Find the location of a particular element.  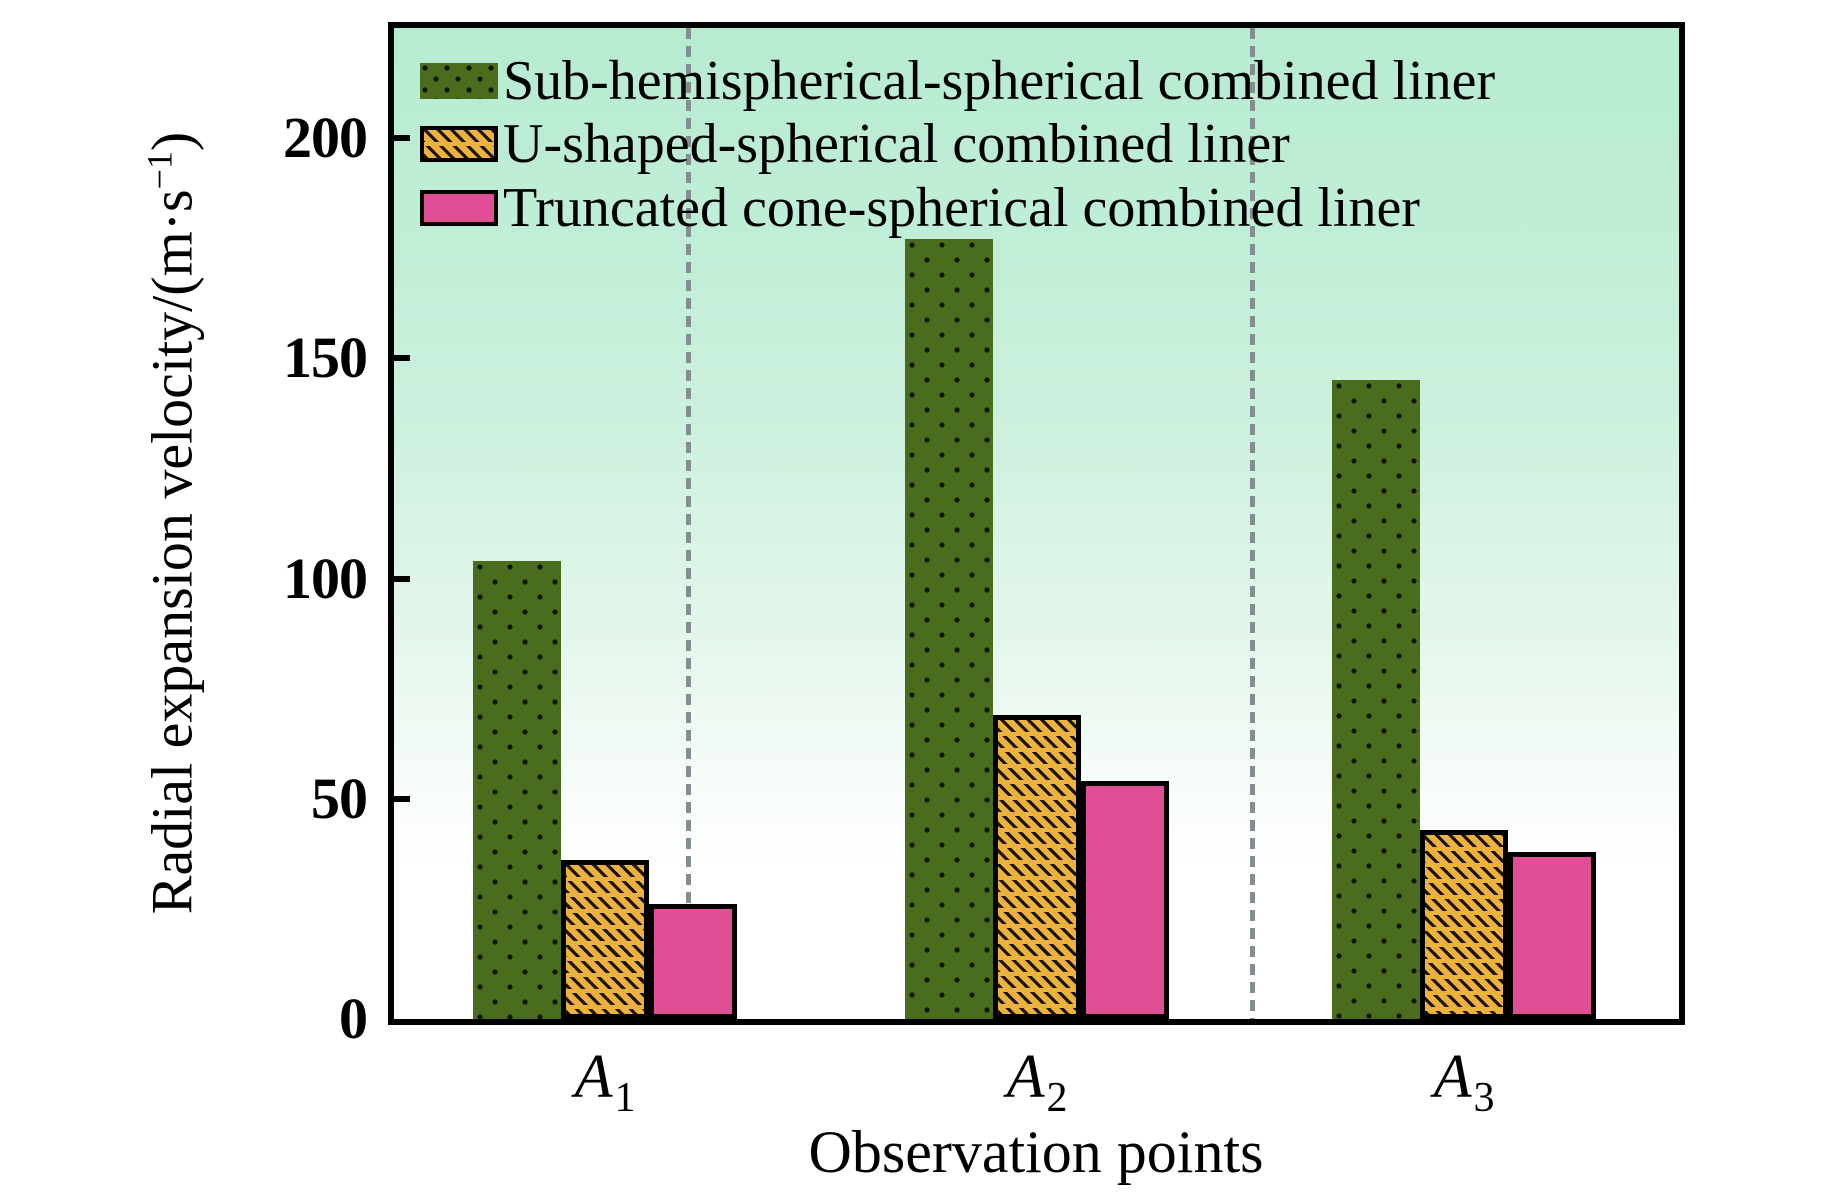

y-tick-label-200: 200 is located at coordinates (325, 137).